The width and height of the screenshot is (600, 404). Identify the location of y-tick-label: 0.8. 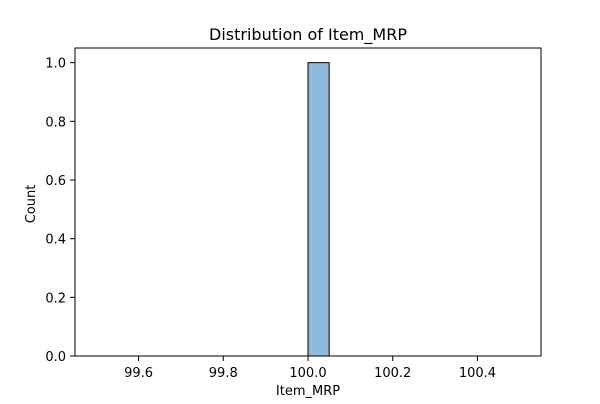
(55, 122).